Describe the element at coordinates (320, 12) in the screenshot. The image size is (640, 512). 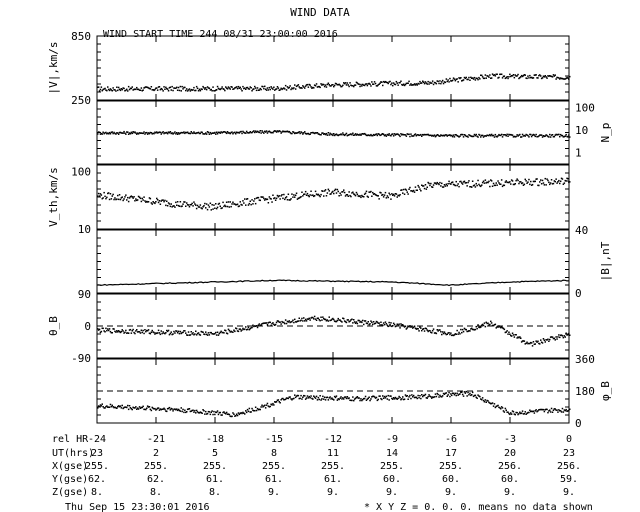
I see `figure-title: WIND DATA` at that location.